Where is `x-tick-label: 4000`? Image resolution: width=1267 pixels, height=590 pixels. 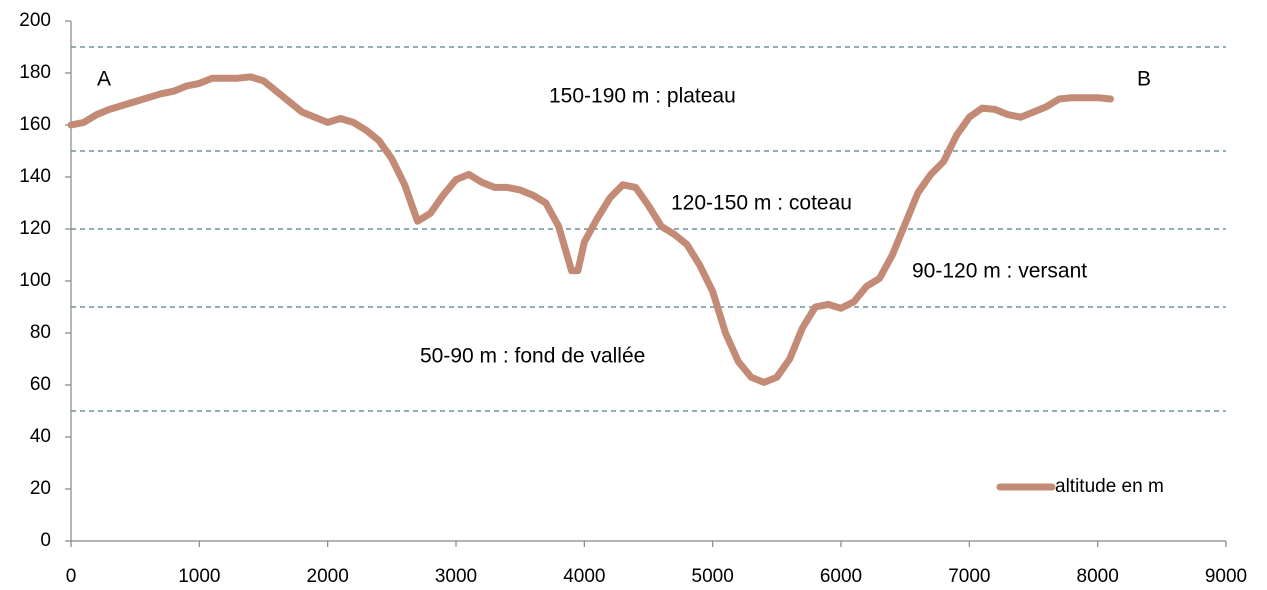
x-tick-label: 4000 is located at coordinates (584, 576).